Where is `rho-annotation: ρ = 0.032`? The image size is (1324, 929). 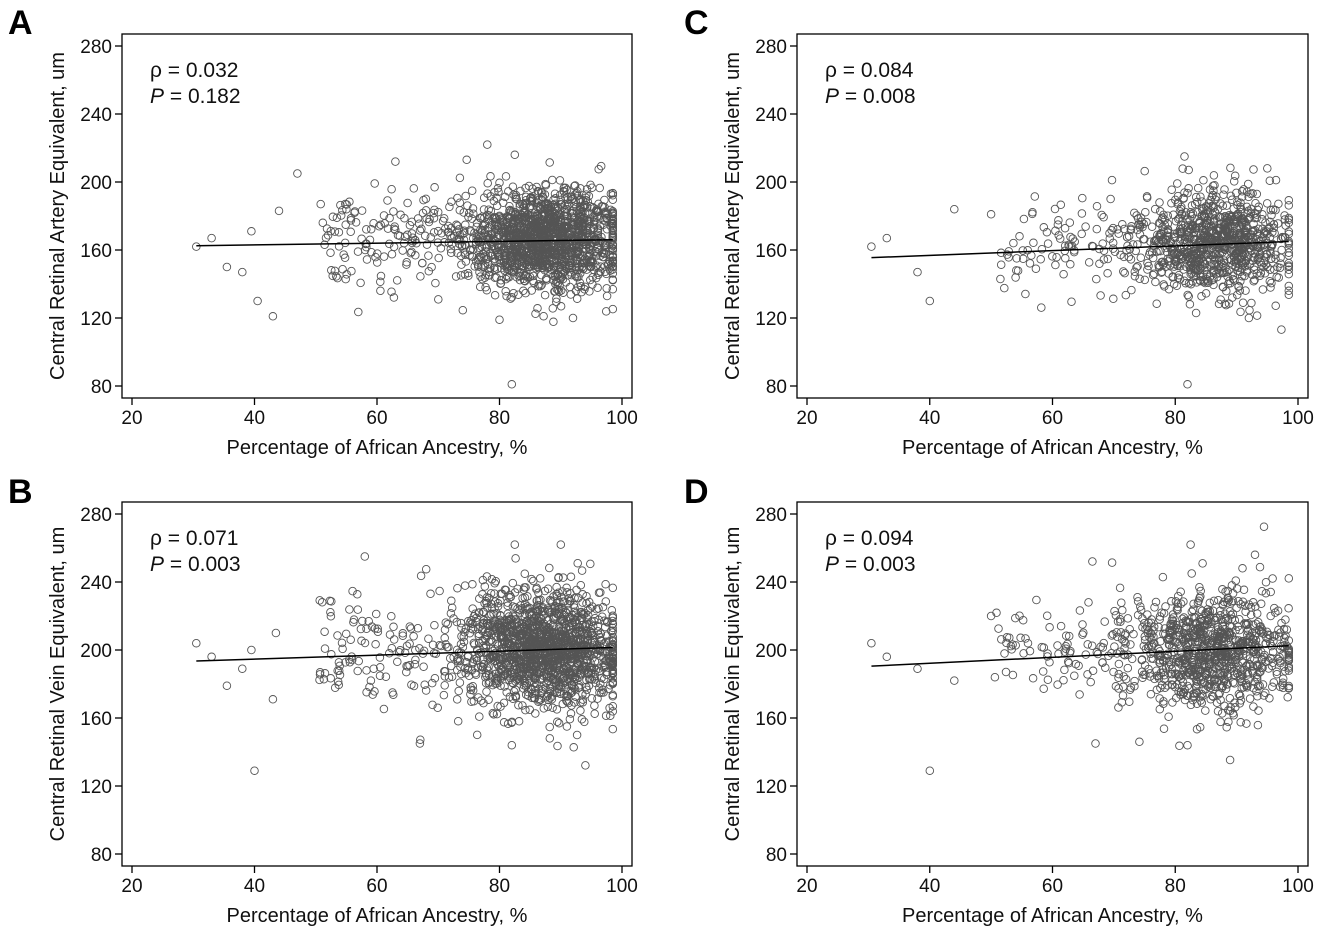
rho-annotation: ρ = 0.032 is located at coordinates (194, 70).